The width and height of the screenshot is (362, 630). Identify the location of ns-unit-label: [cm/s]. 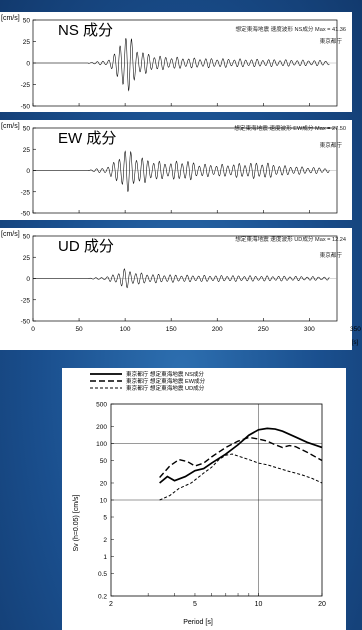
(10, 18).